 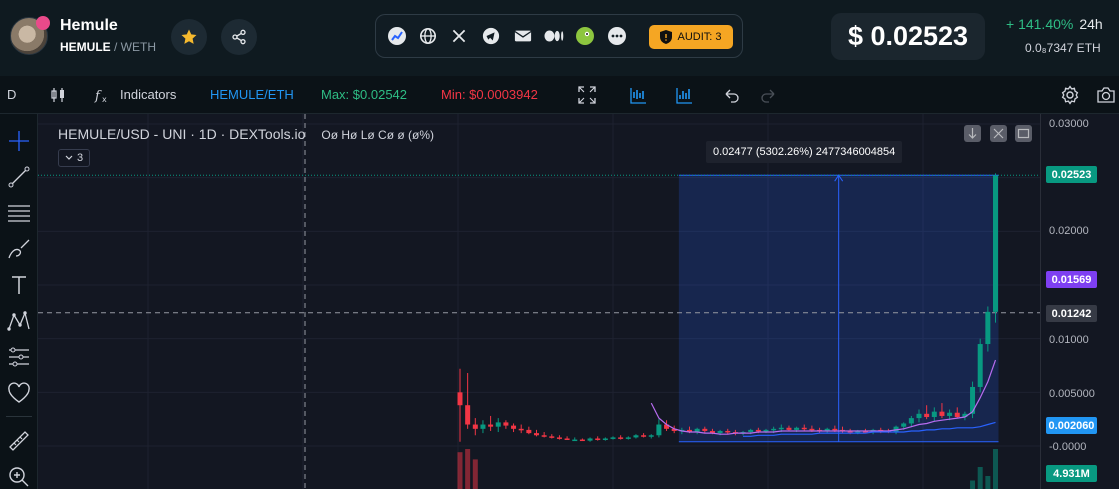 I want to click on pair-toggle: HEMULE/ETH, so click(x=252, y=94).